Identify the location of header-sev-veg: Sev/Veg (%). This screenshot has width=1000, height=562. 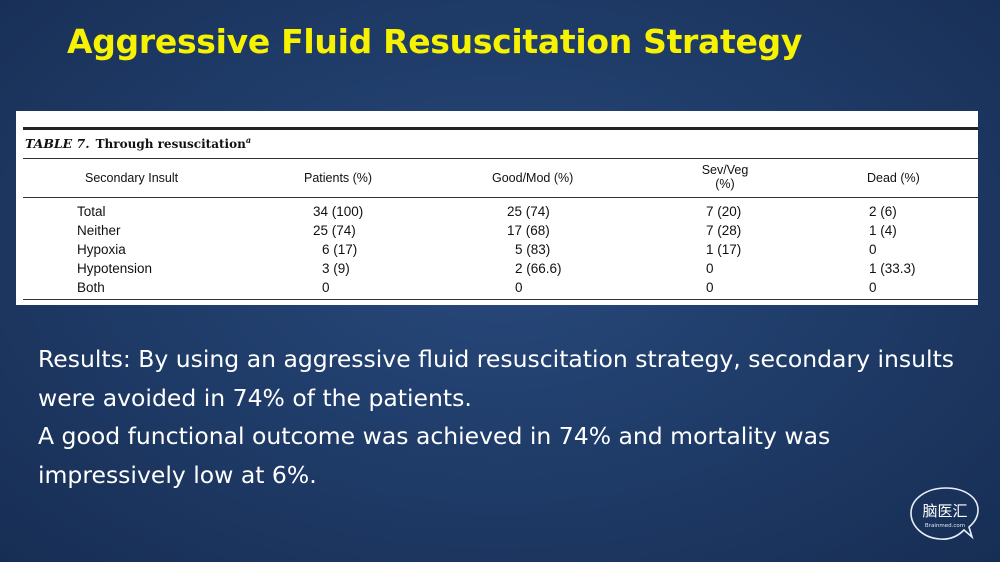
(725, 177).